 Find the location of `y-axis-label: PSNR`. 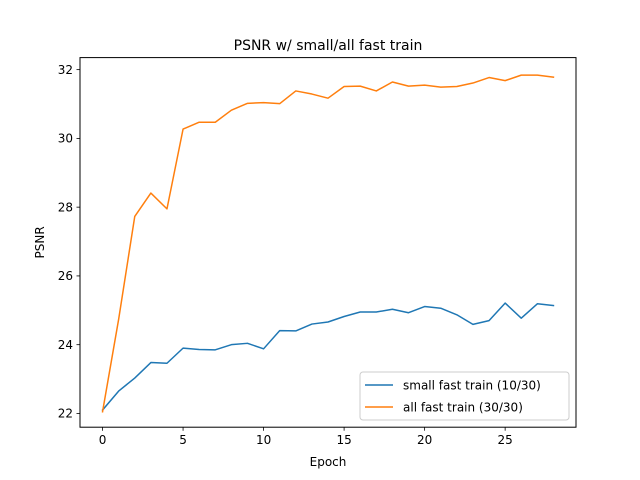

y-axis-label: PSNR is located at coordinates (40, 242).